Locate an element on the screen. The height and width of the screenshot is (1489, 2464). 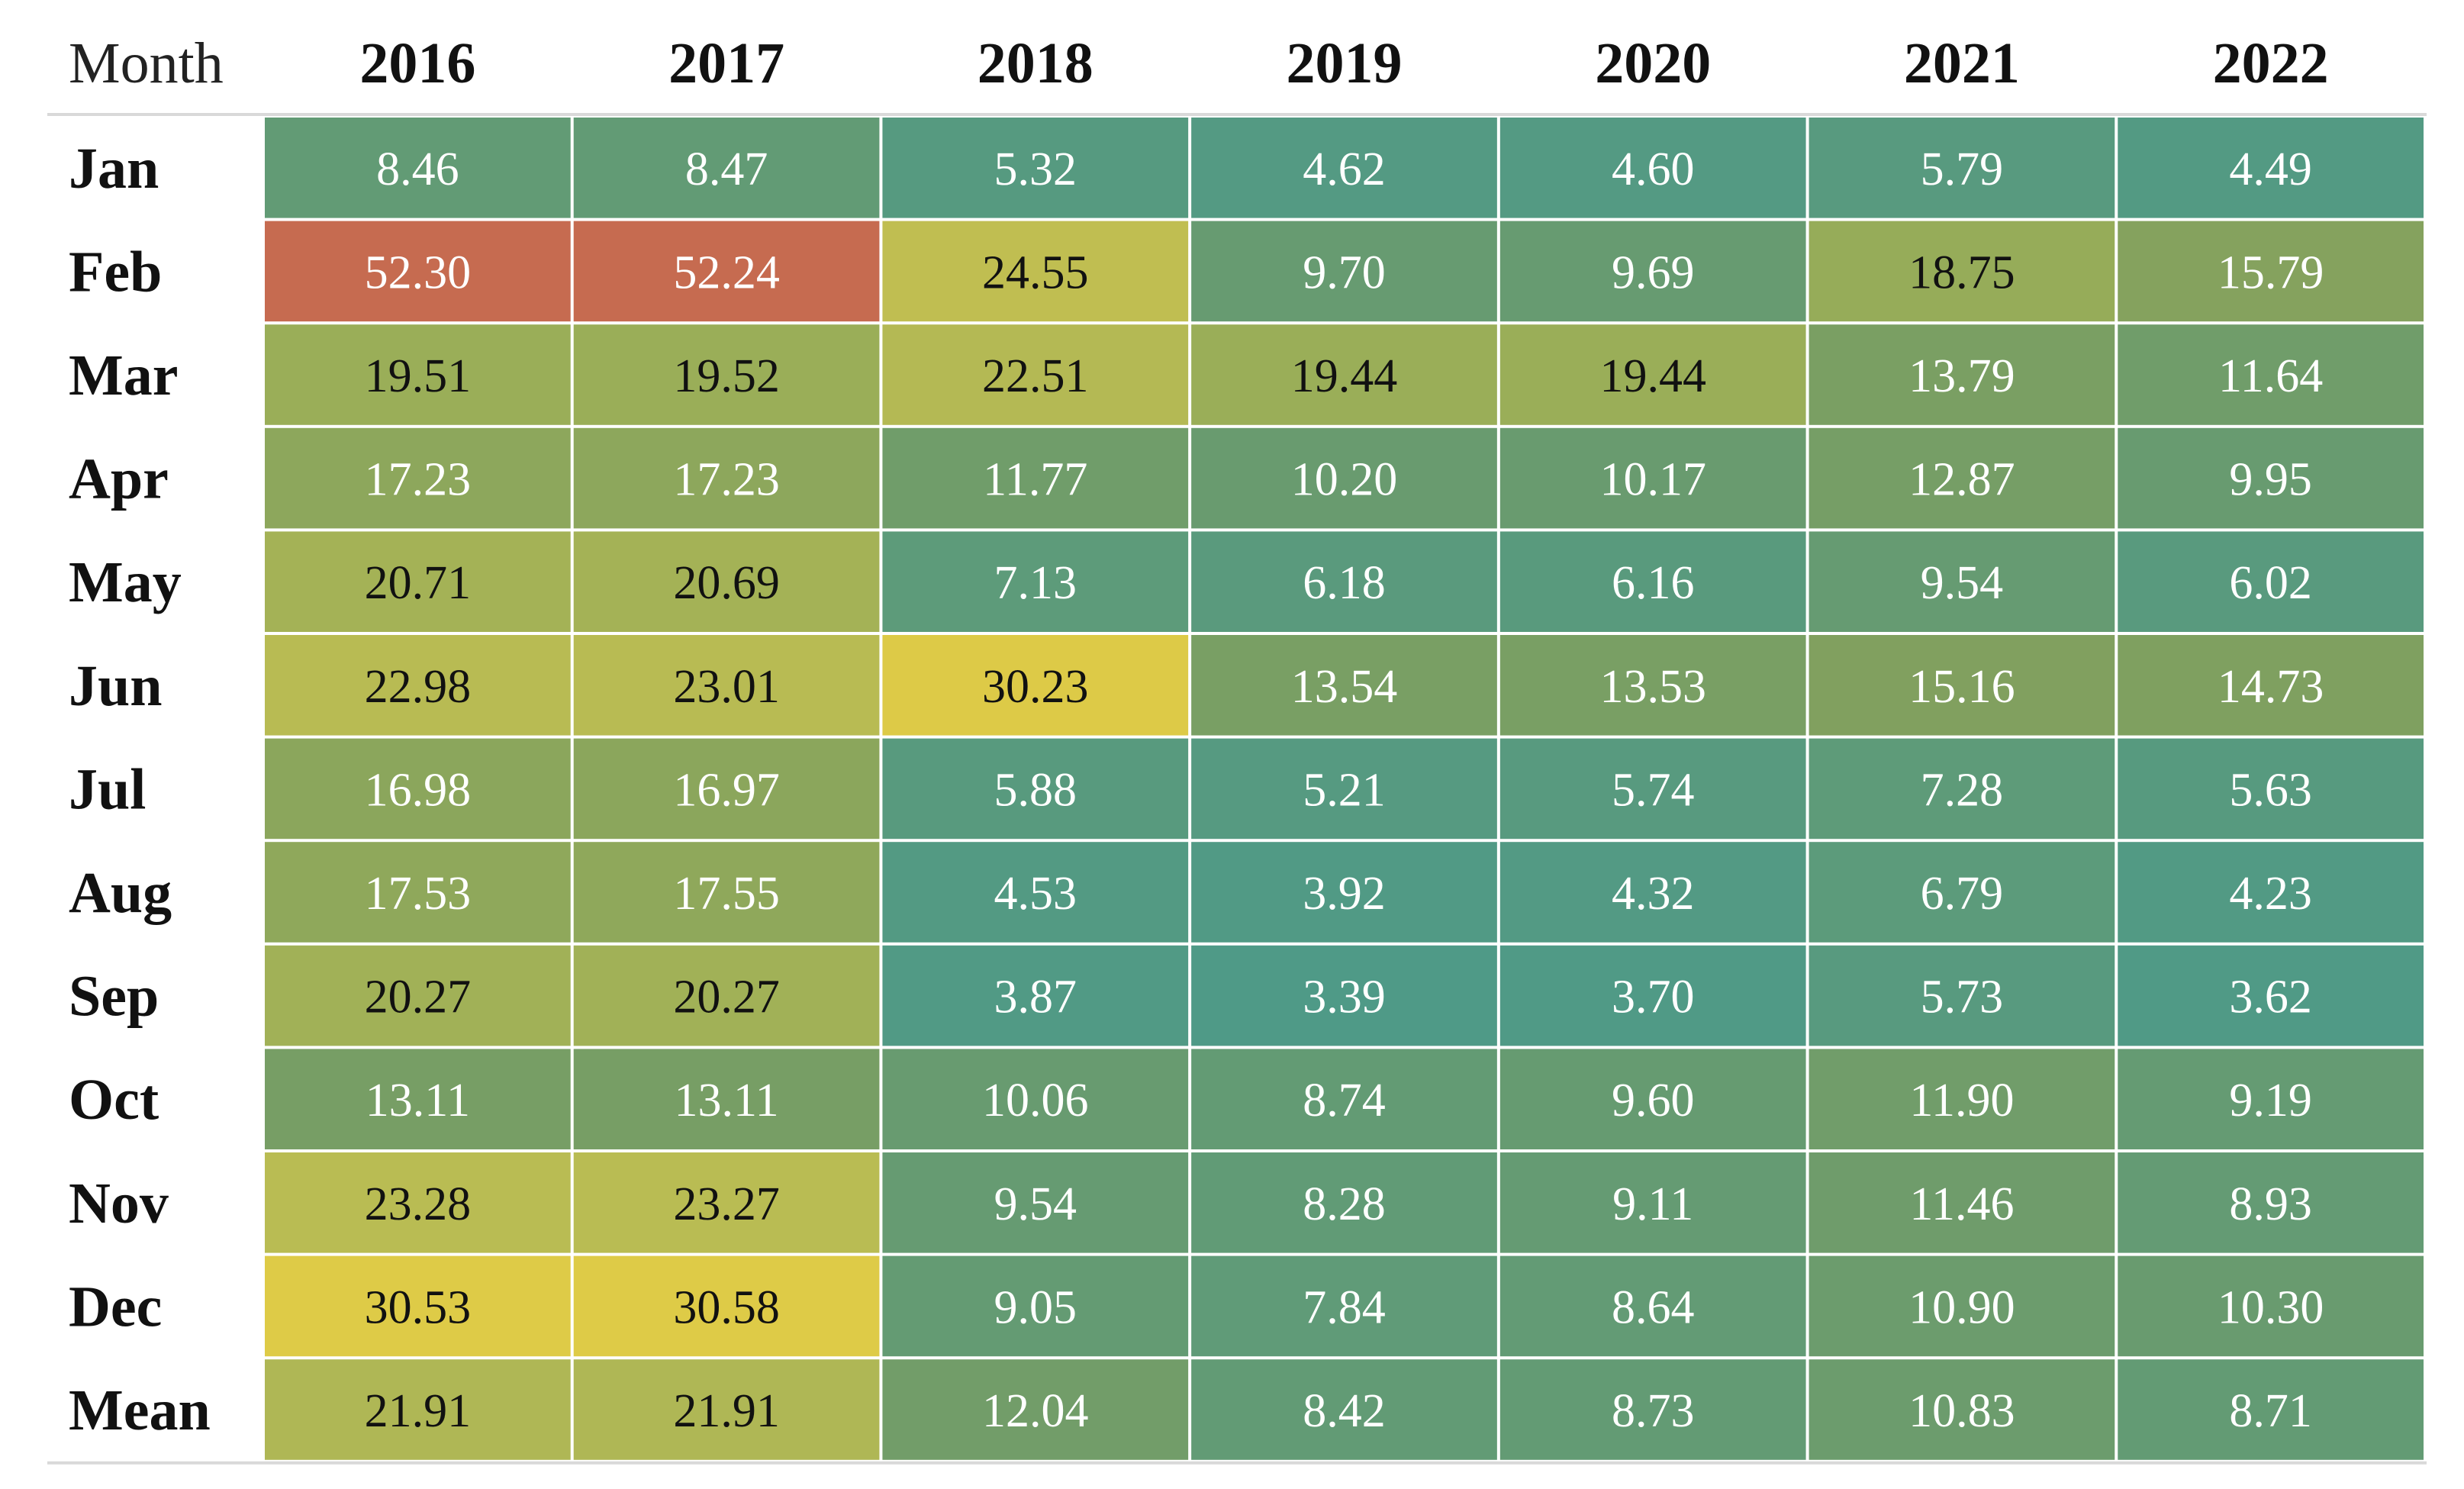
cell-oct-2016 is located at coordinates (418, 1099).